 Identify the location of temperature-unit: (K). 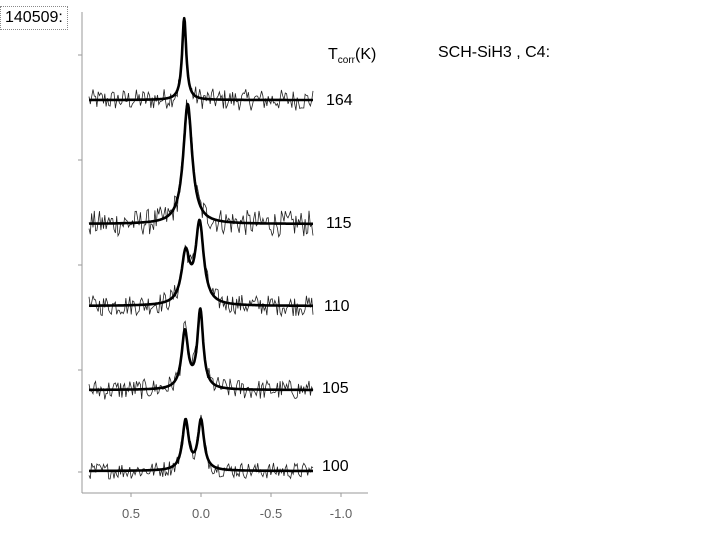
(366, 54).